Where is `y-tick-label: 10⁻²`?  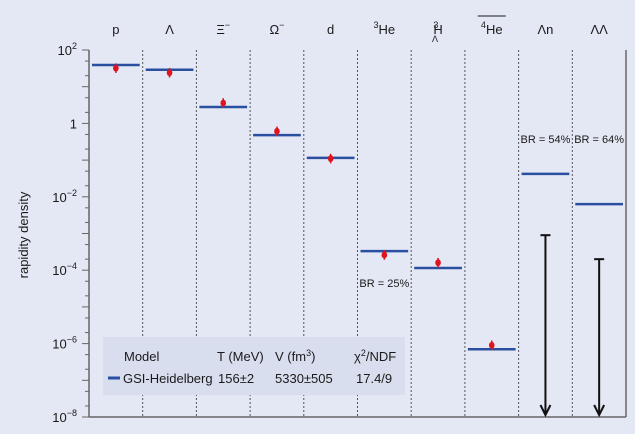
y-tick-label: 10⁻² is located at coordinates (64, 196).